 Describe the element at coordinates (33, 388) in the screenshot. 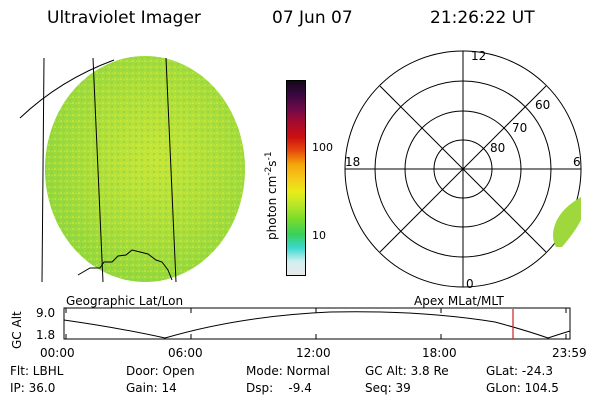

I see `ip-info: IP: 36.0` at that location.